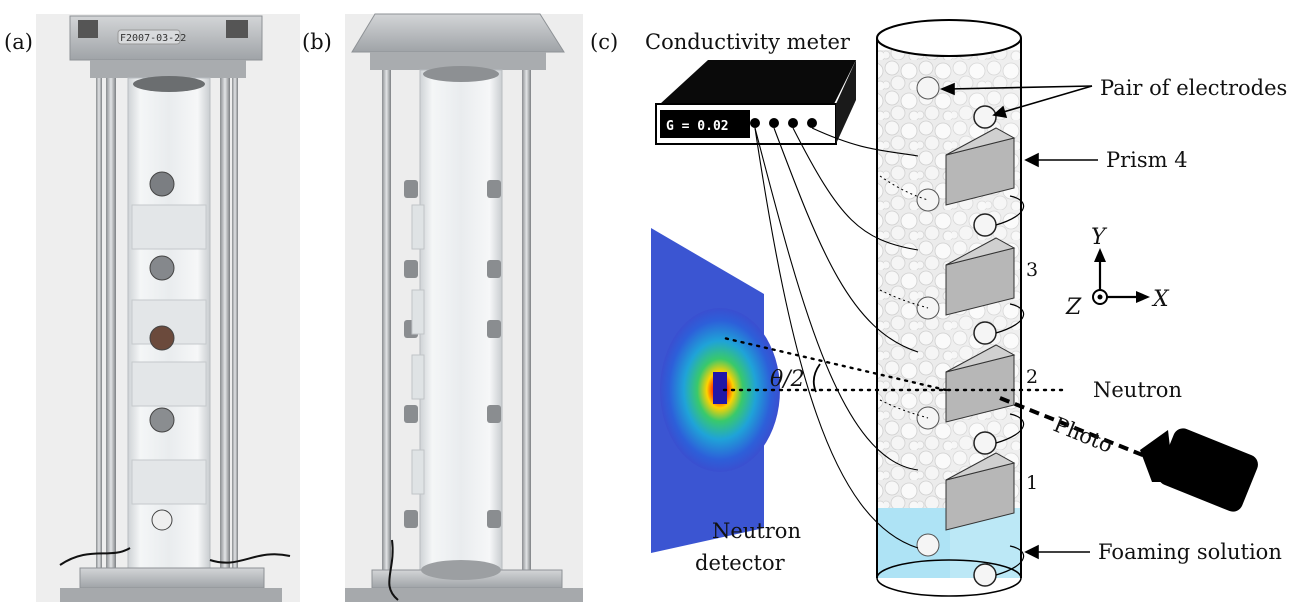  I want to click on base-foot, so click(171, 595).